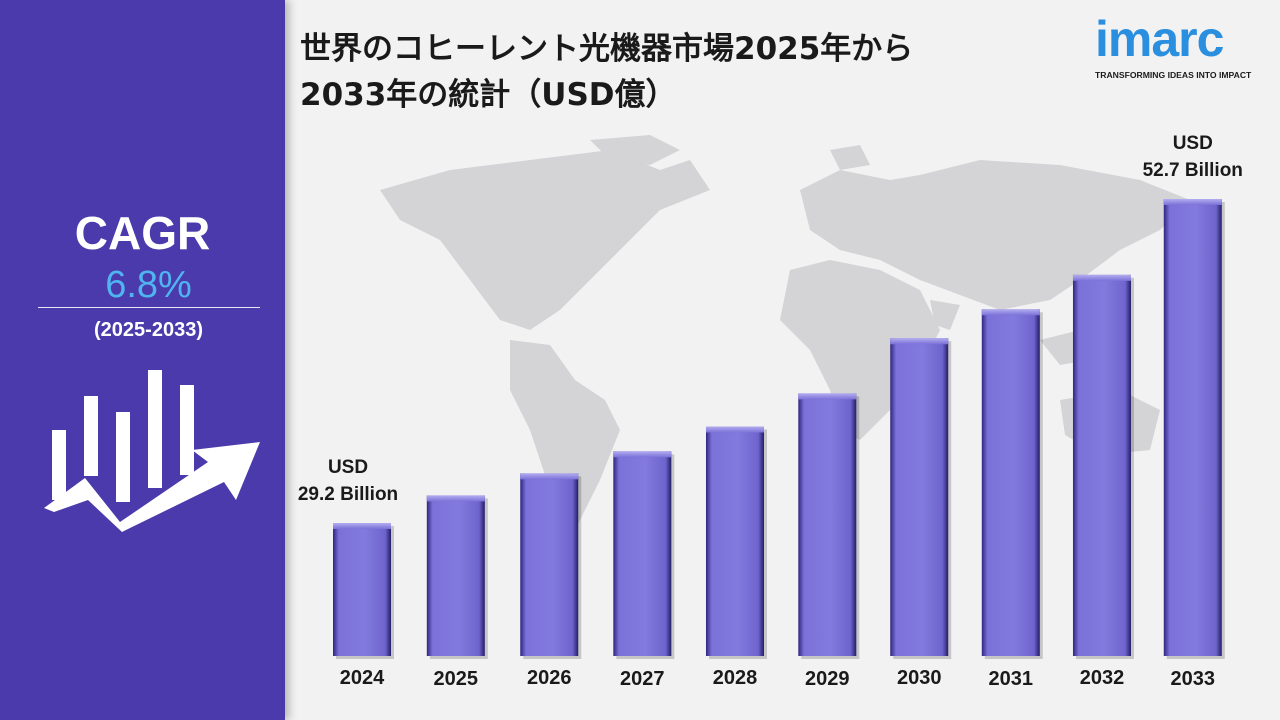 Image resolution: width=1280 pixels, height=720 pixels. What do you see at coordinates (827, 679) in the screenshot?
I see `x-tick-2029: 2029` at bounding box center [827, 679].